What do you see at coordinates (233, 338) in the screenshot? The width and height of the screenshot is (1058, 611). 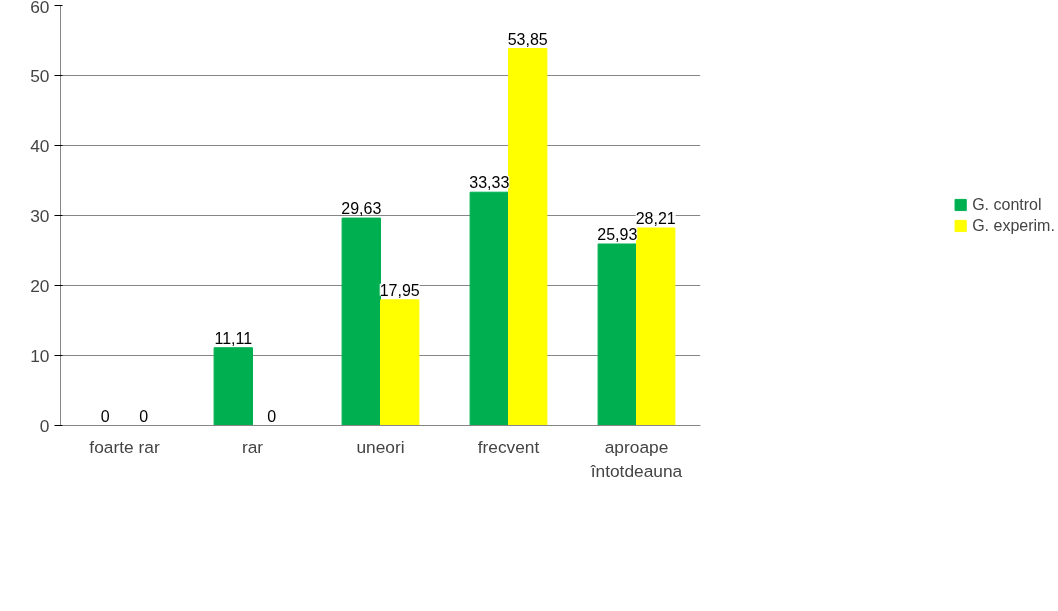 I see `data-label: 11,11` at bounding box center [233, 338].